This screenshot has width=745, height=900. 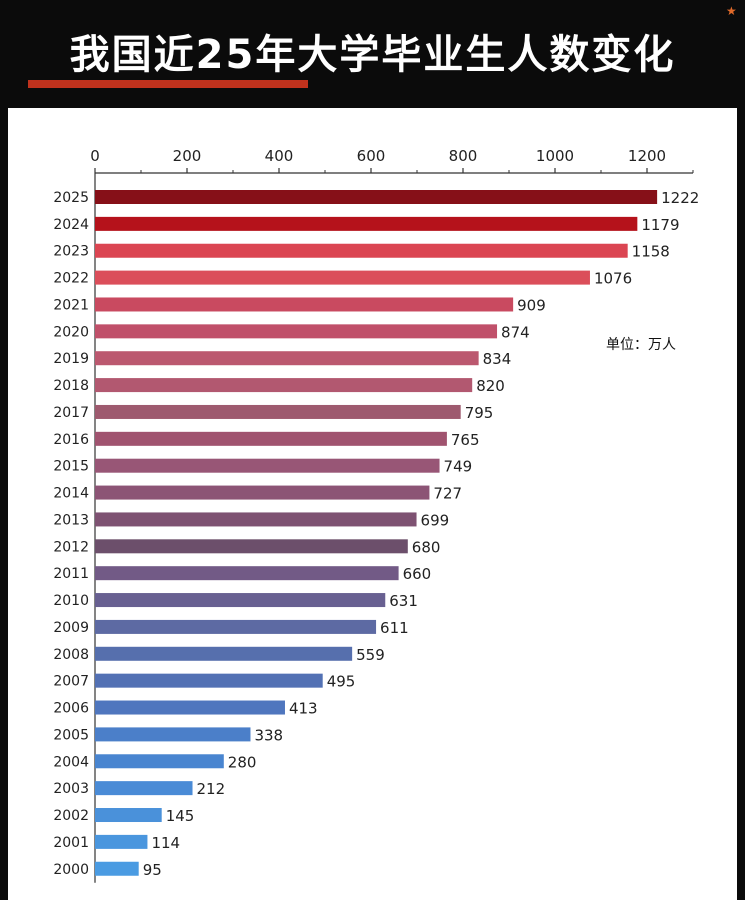 I want to click on value-label: 820, so click(x=490, y=386).